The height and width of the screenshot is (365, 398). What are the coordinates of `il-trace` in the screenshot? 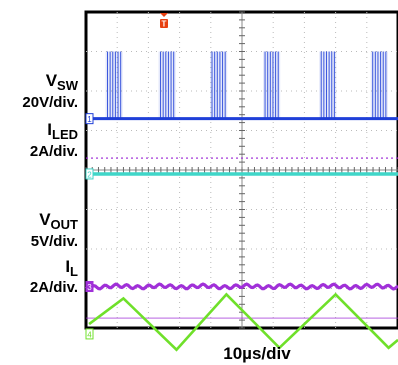 It's located at (243, 322).